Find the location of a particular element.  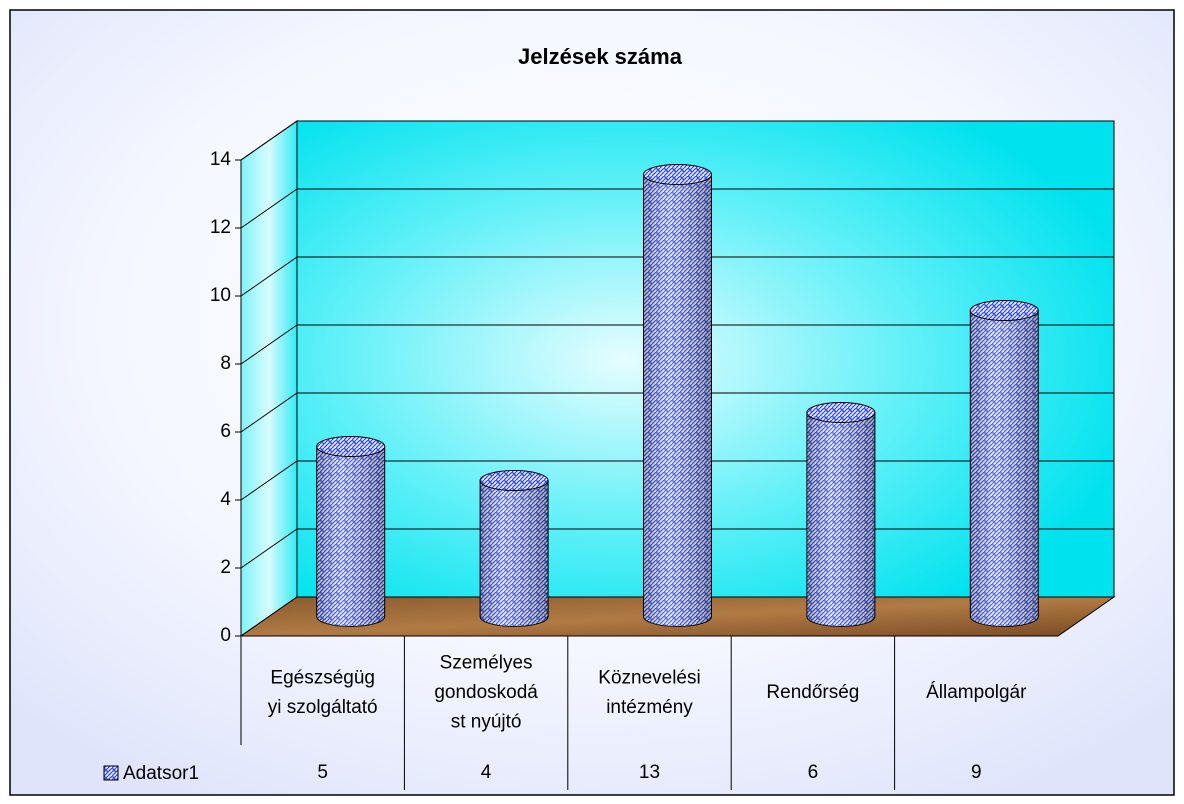

table-value: 6 is located at coordinates (813, 772).